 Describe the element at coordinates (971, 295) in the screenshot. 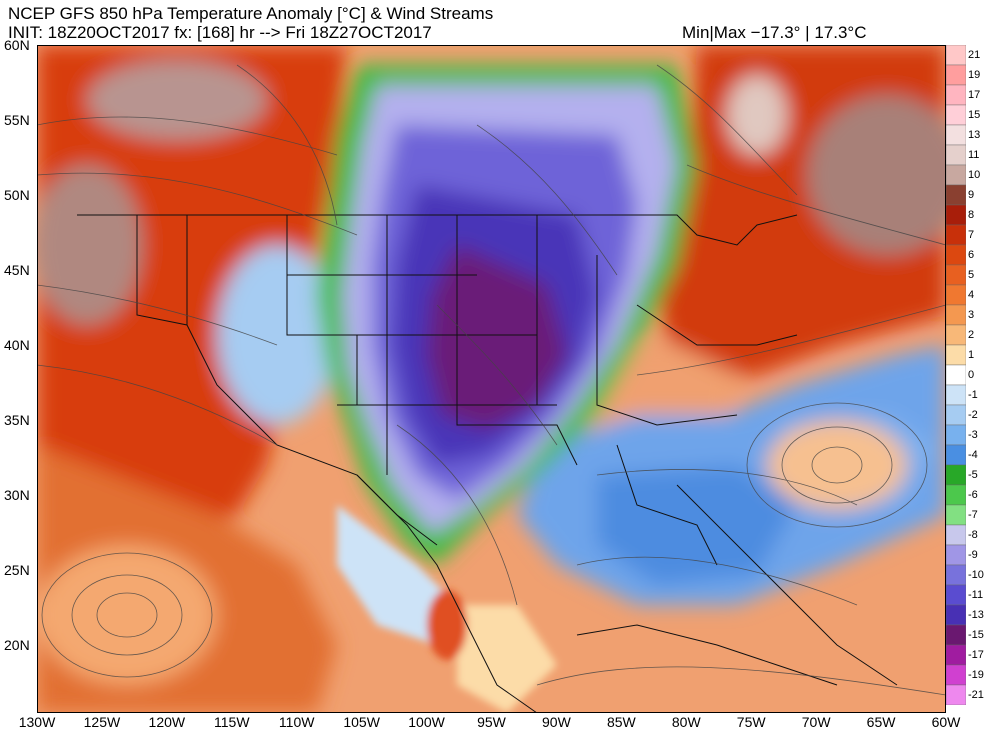

I see `legend-value: 4` at that location.